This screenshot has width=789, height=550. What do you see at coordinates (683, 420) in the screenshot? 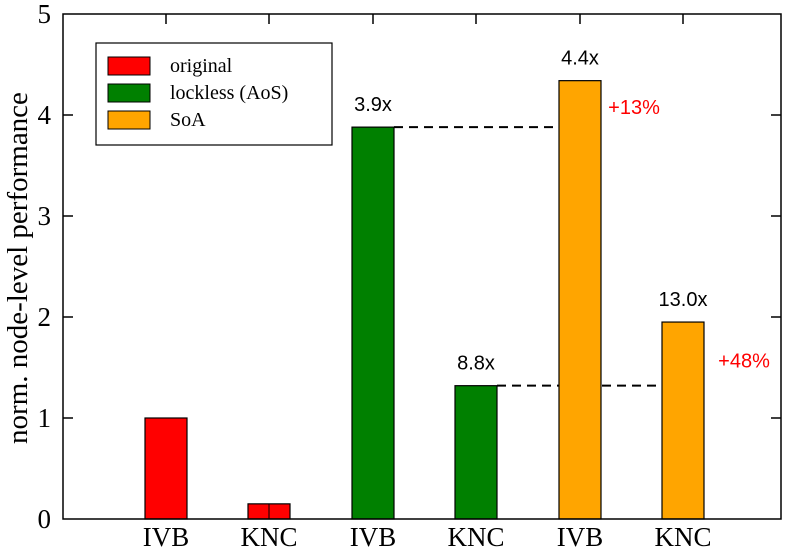
I see `bar-soa-knc` at bounding box center [683, 420].